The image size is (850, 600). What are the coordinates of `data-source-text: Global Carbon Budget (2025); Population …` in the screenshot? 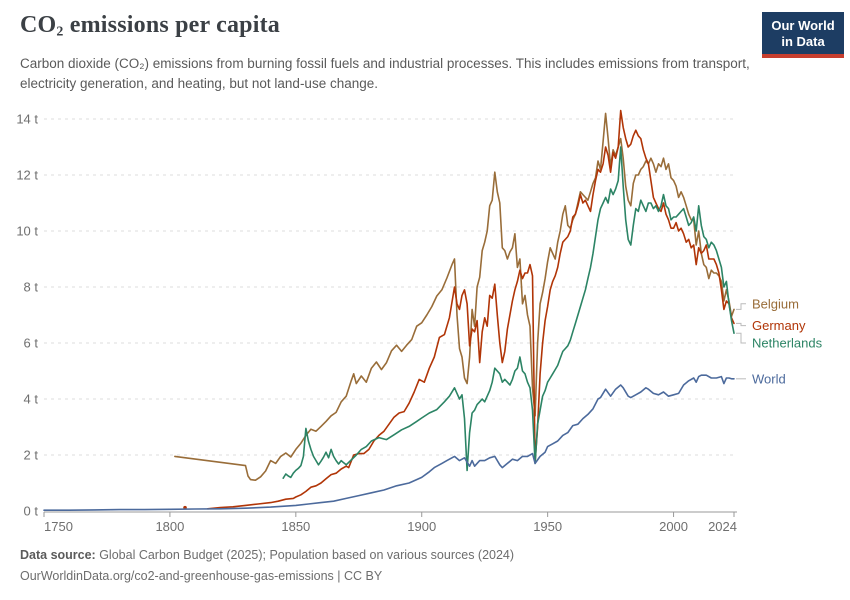 It's located at (305, 555).